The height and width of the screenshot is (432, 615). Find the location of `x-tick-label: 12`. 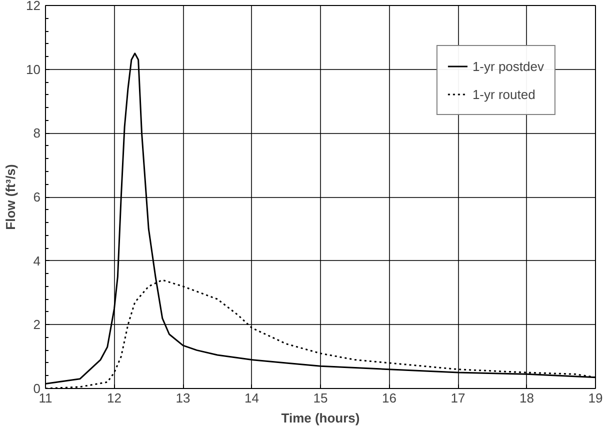

x-tick-label: 12 is located at coordinates (114, 398).